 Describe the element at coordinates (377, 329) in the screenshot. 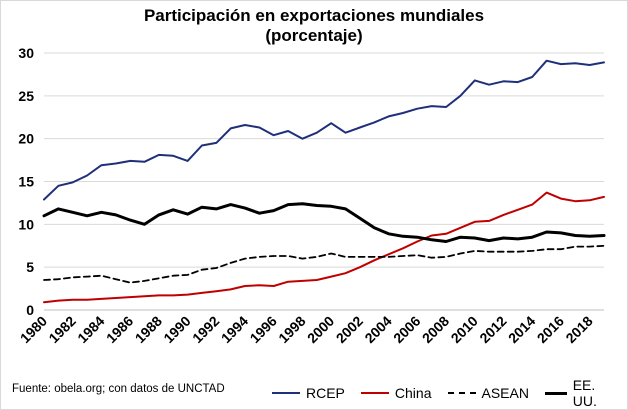

I see `x-tick-label-2004: 2004` at that location.